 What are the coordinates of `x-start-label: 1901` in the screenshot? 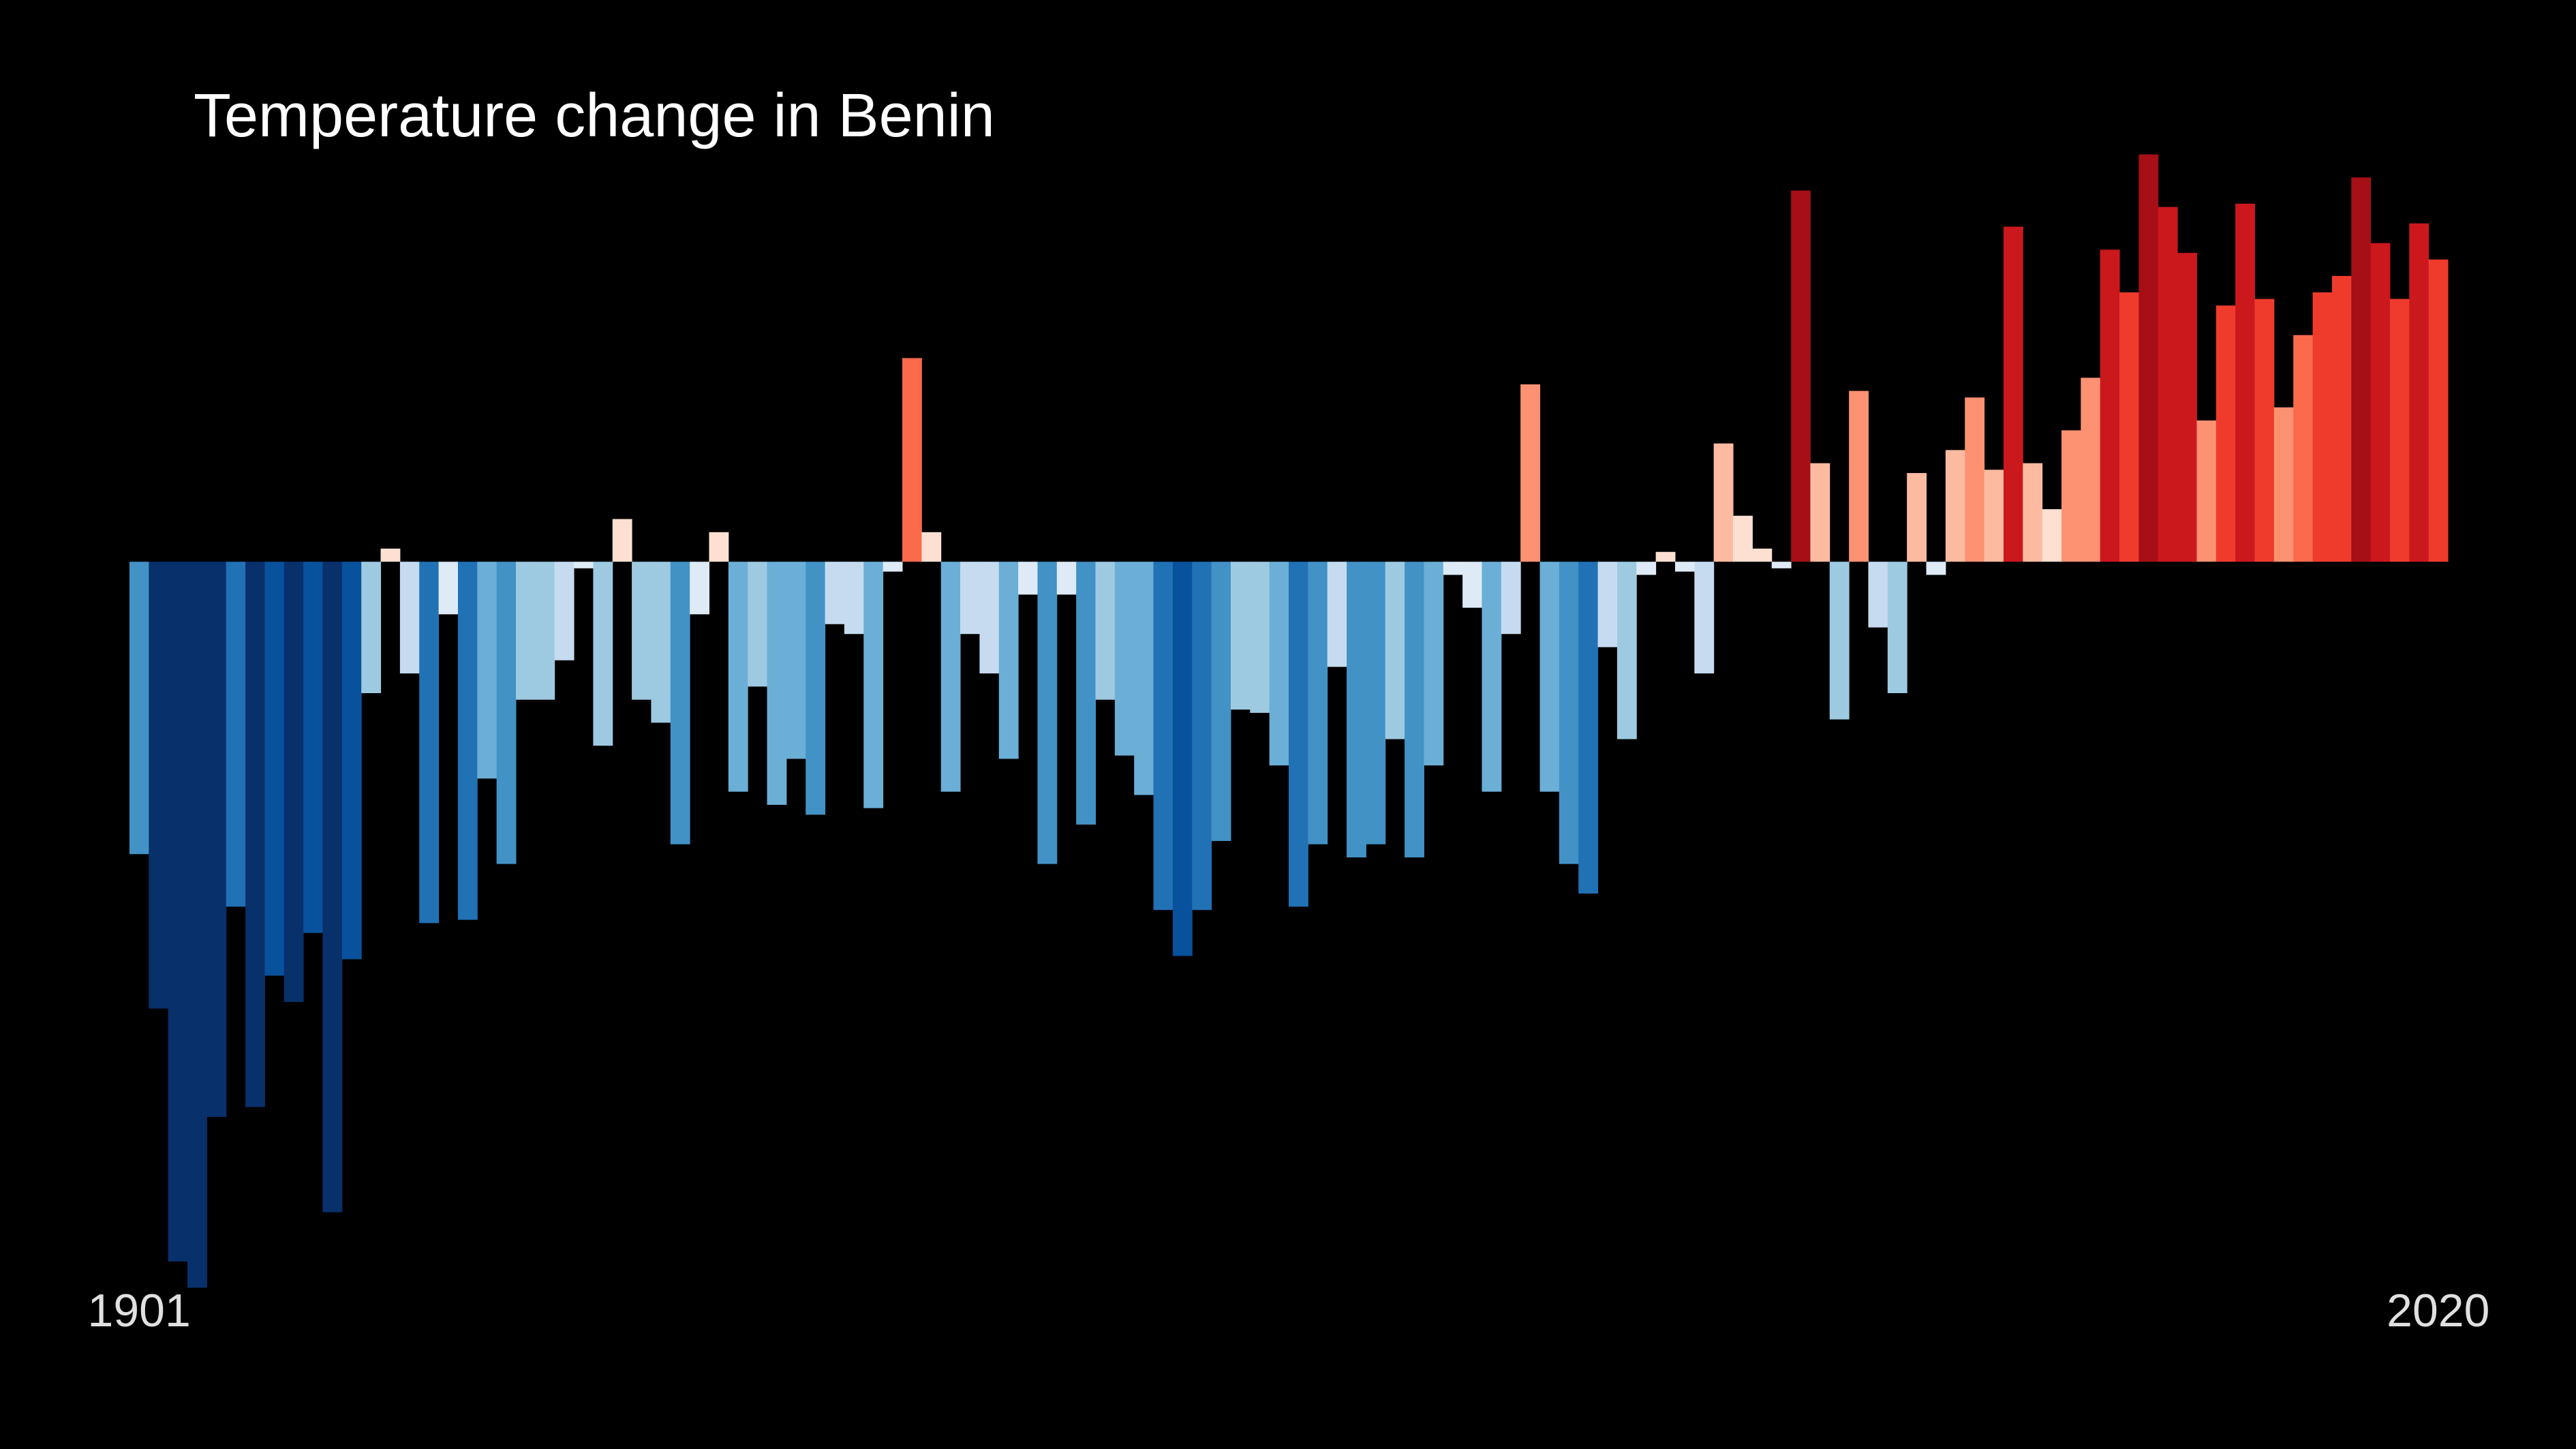 It's located at (139, 1311).